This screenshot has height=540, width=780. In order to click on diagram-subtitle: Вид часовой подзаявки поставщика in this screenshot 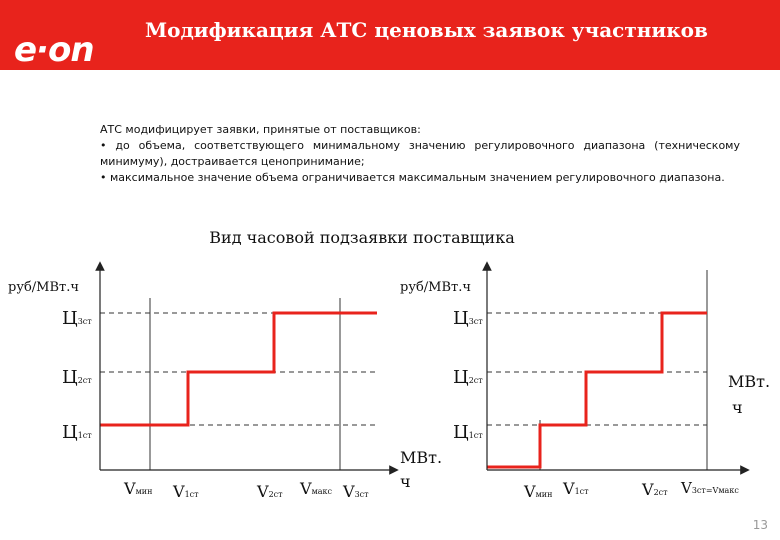, I will do `click(390, 237)`.